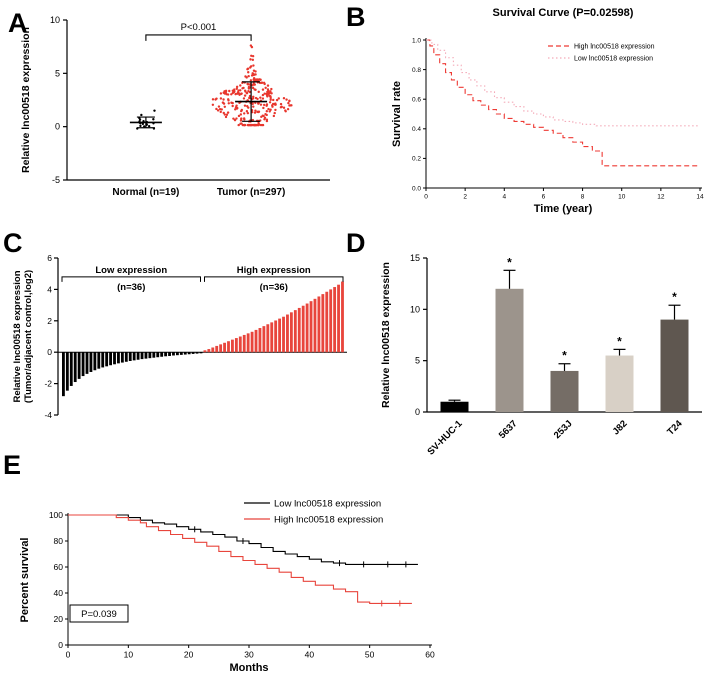  Describe the element at coordinates (56, 180) in the screenshot. I see `svg-text: -5` at that location.